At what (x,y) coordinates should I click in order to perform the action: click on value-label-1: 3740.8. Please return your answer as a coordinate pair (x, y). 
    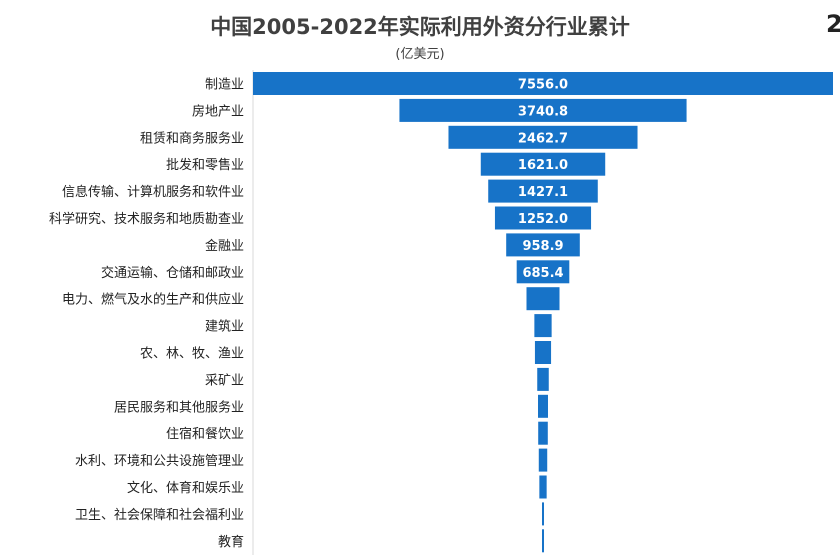
    Looking at the image, I should click on (543, 111).